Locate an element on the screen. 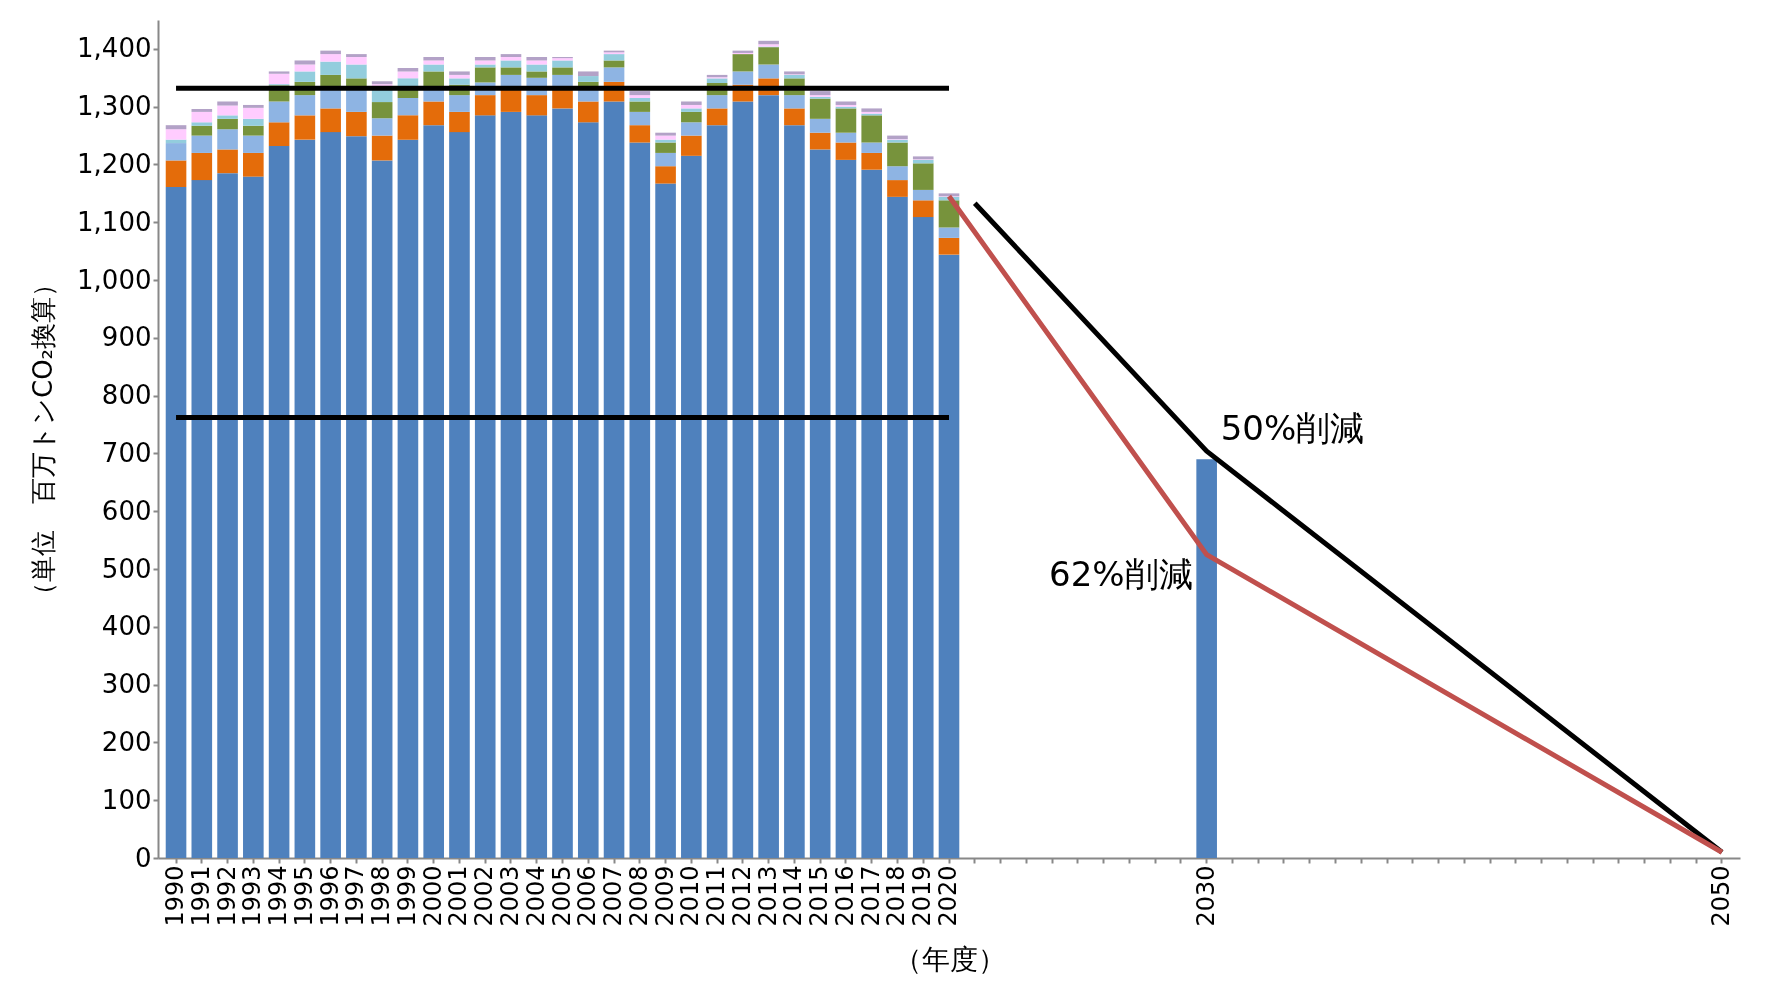 Image resolution: width=1786 pixels, height=1001 pixels. y-tick-label: 1,000 is located at coordinates (114, 279).